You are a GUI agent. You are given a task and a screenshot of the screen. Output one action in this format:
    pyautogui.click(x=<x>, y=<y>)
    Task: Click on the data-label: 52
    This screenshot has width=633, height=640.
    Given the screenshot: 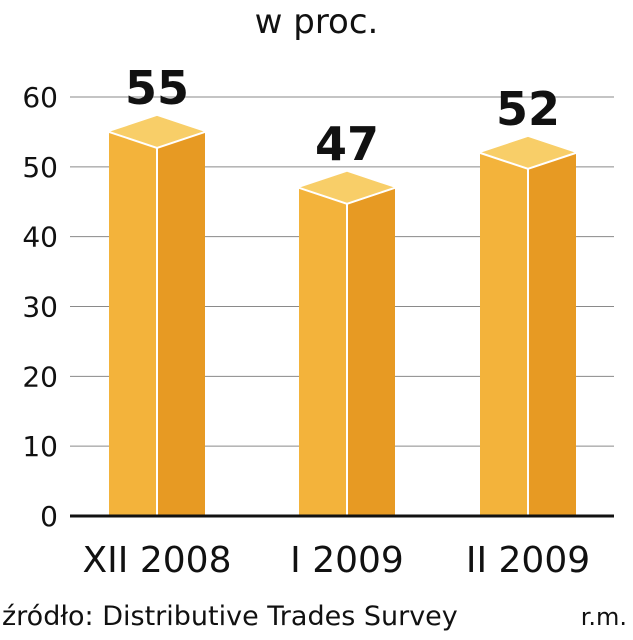 What is the action you would take?
    pyautogui.click(x=528, y=109)
    